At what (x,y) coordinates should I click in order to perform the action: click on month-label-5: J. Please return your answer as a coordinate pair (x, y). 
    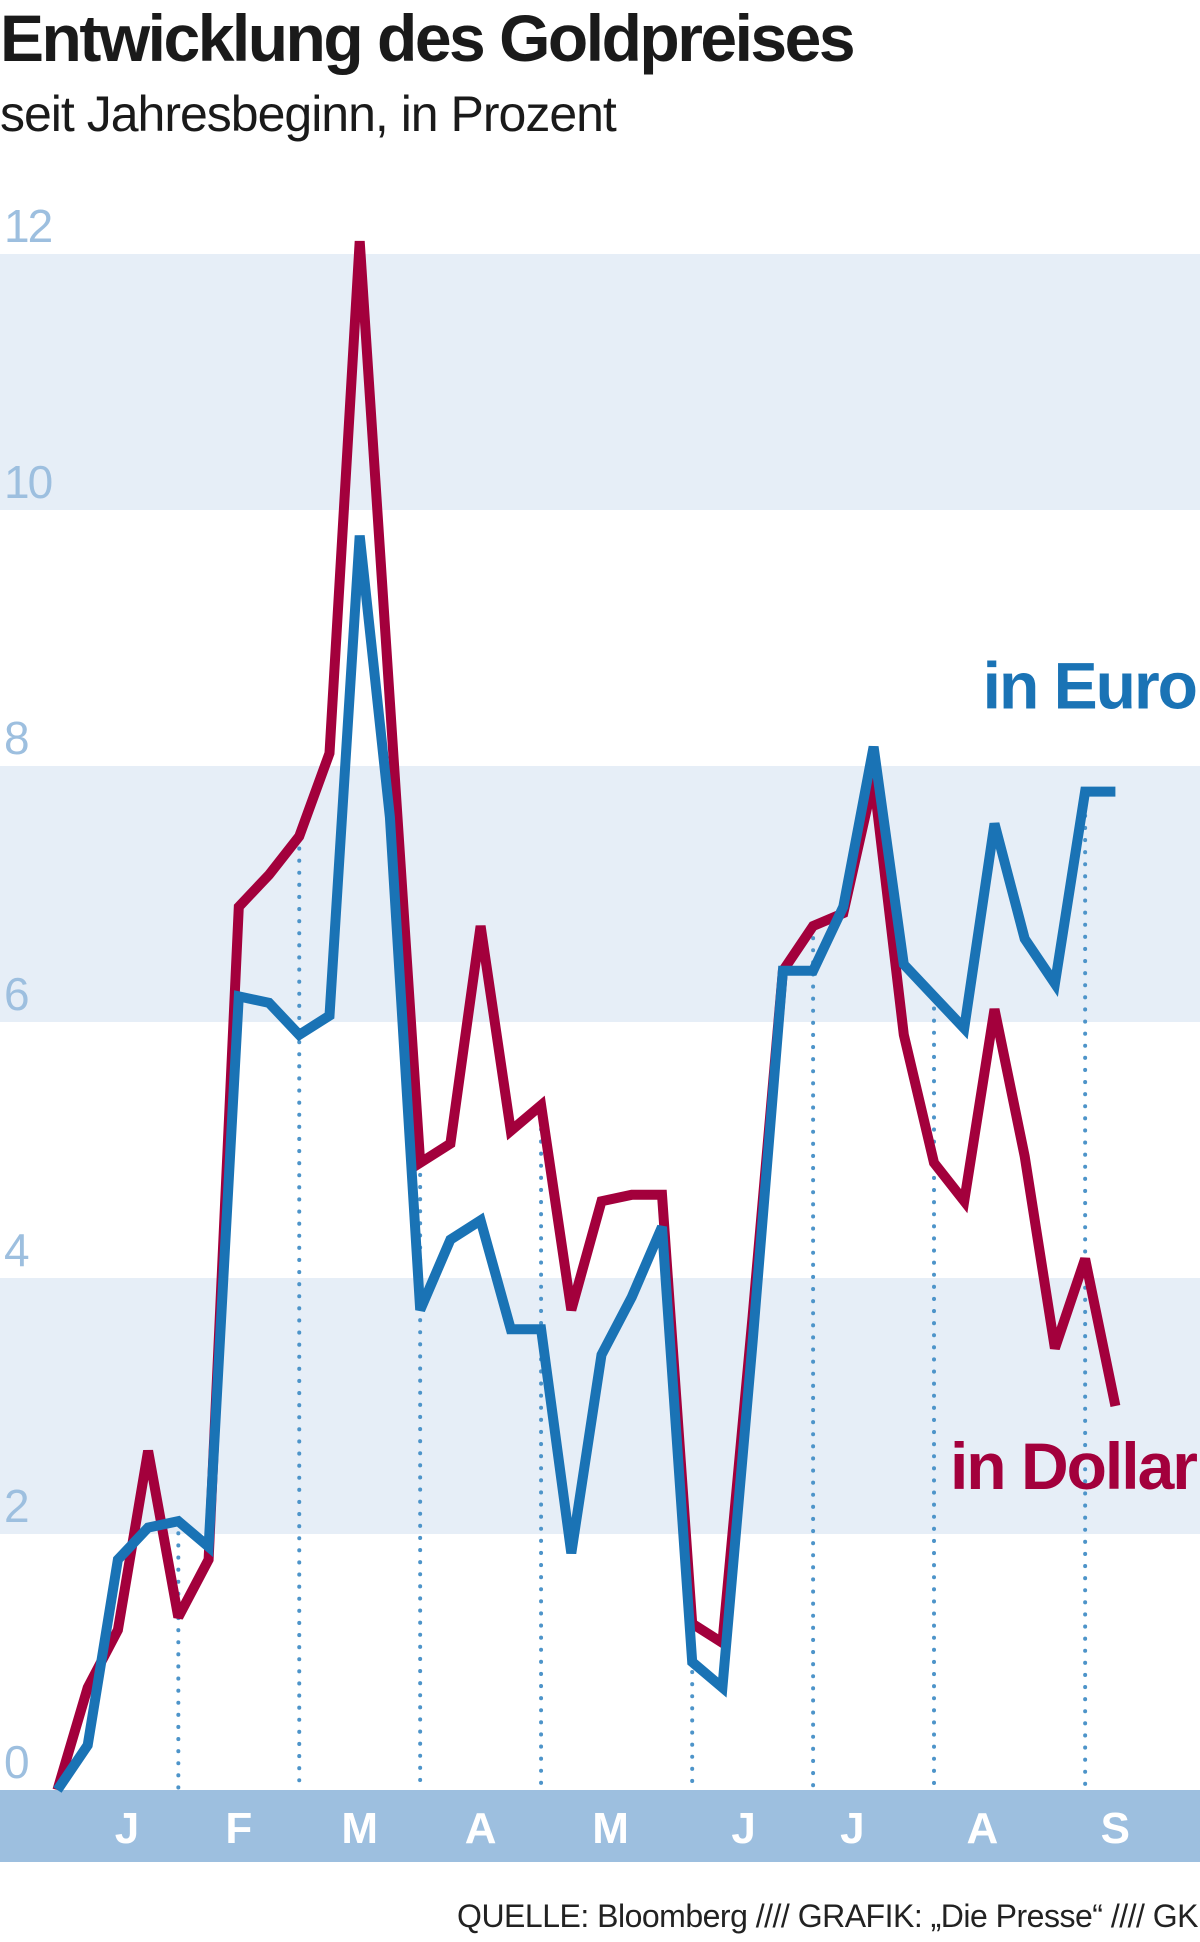
    Looking at the image, I should click on (743, 1828).